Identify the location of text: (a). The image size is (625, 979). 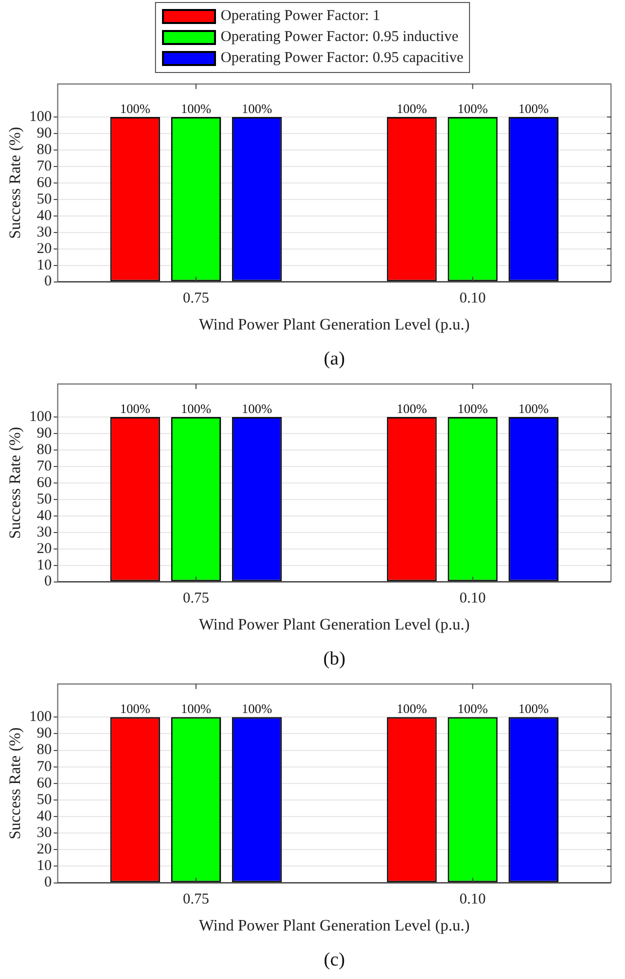
(334, 359).